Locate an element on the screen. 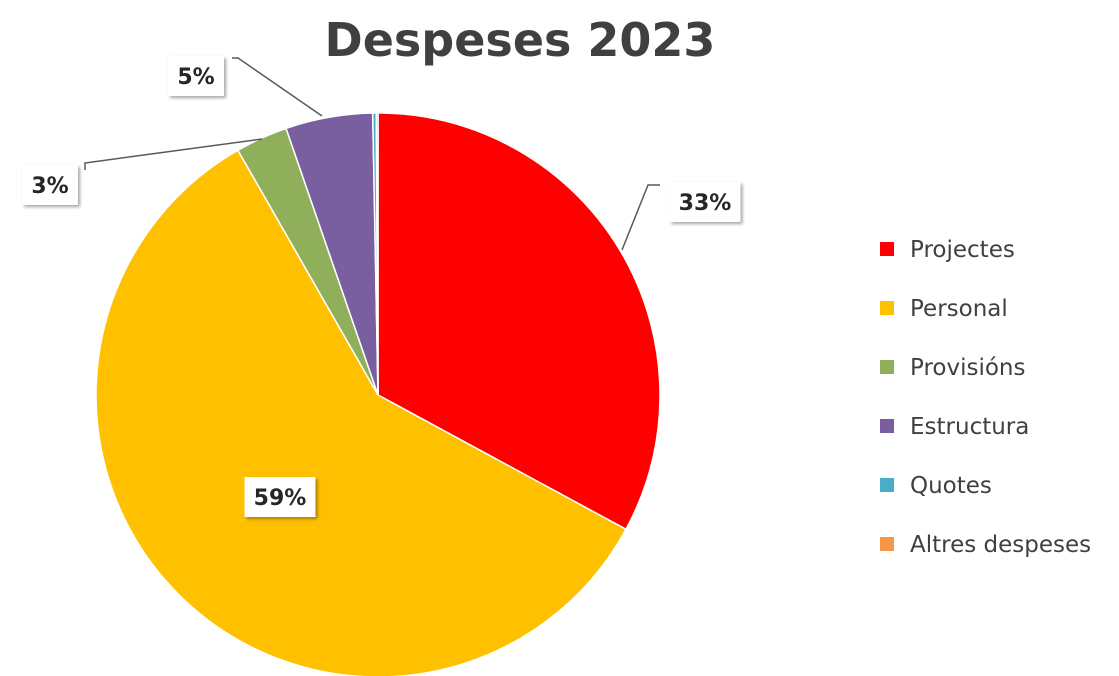 Image resolution: width=1119 pixels, height=676 pixels. legend-entry-altres-despeses: Altres despeses is located at coordinates (1000, 545).